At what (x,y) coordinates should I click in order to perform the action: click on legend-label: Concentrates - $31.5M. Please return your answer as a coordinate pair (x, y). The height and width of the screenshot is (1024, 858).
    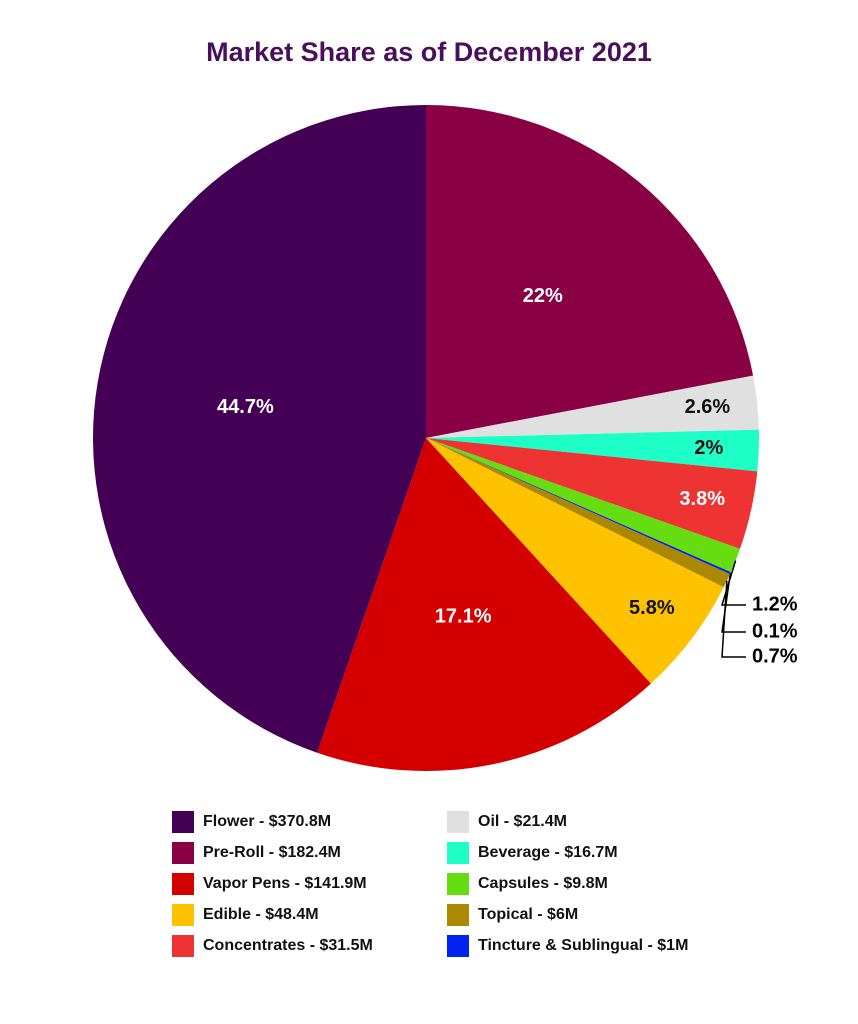
    Looking at the image, I should click on (288, 945).